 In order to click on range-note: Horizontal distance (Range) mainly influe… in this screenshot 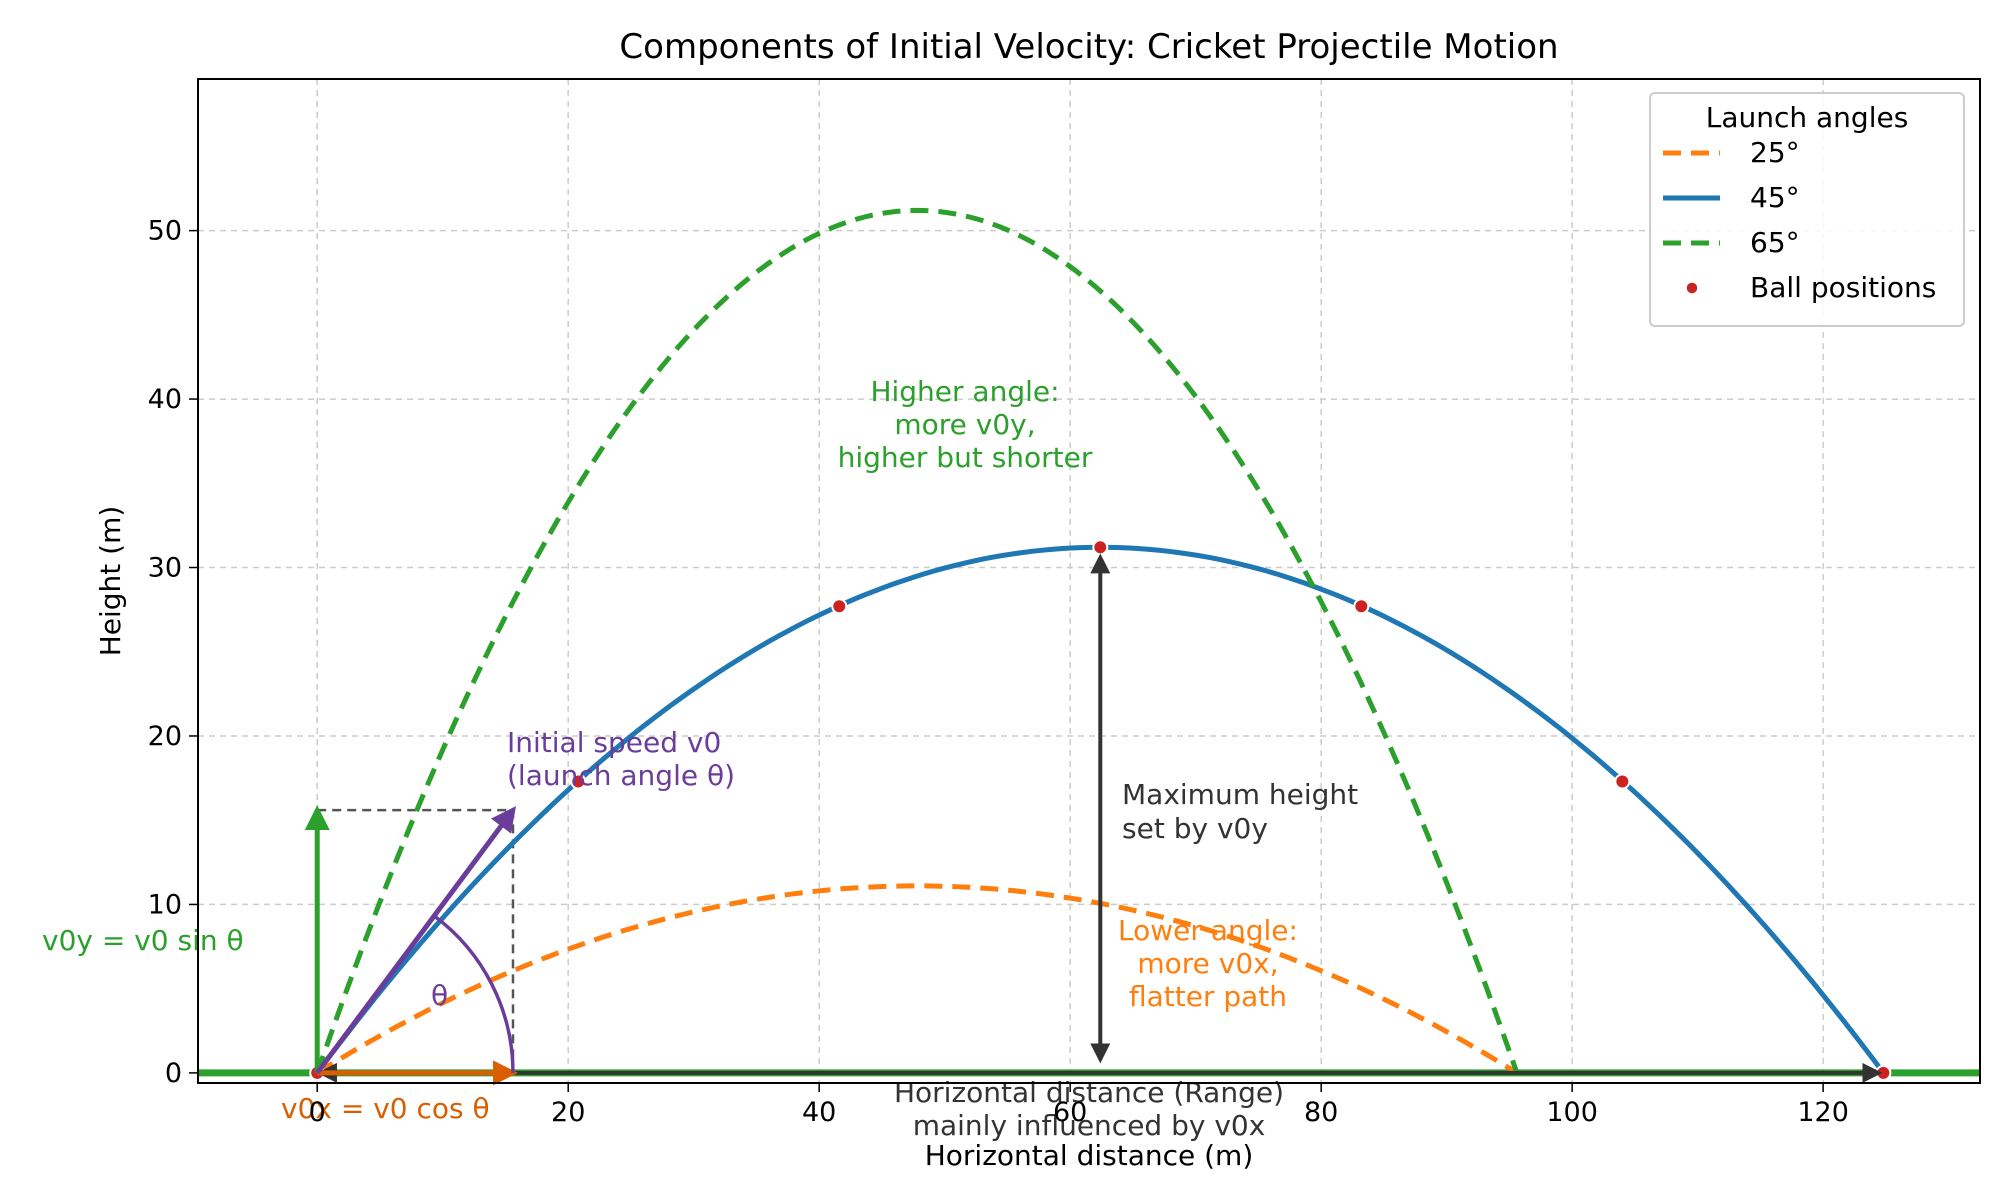, I will do `click(1089, 1109)`.